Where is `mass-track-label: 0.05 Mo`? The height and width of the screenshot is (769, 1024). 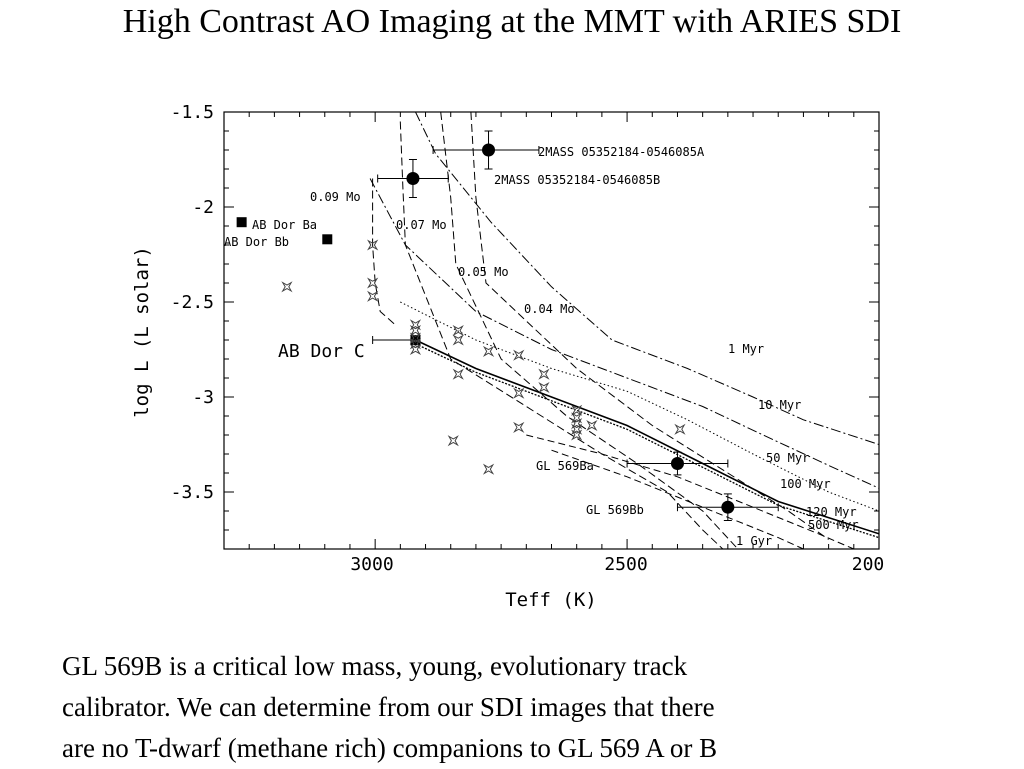
mass-track-label: 0.05 Mo is located at coordinates (483, 272).